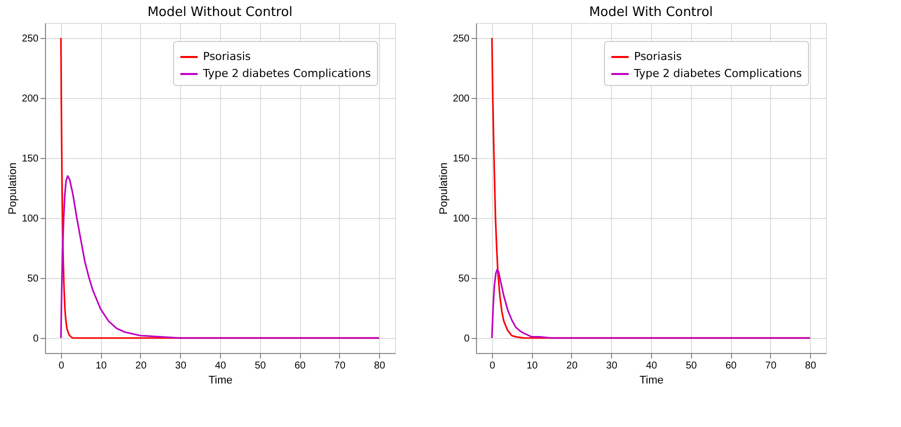  What do you see at coordinates (651, 12) in the screenshot?
I see `chart-title: Model With Control` at bounding box center [651, 12].